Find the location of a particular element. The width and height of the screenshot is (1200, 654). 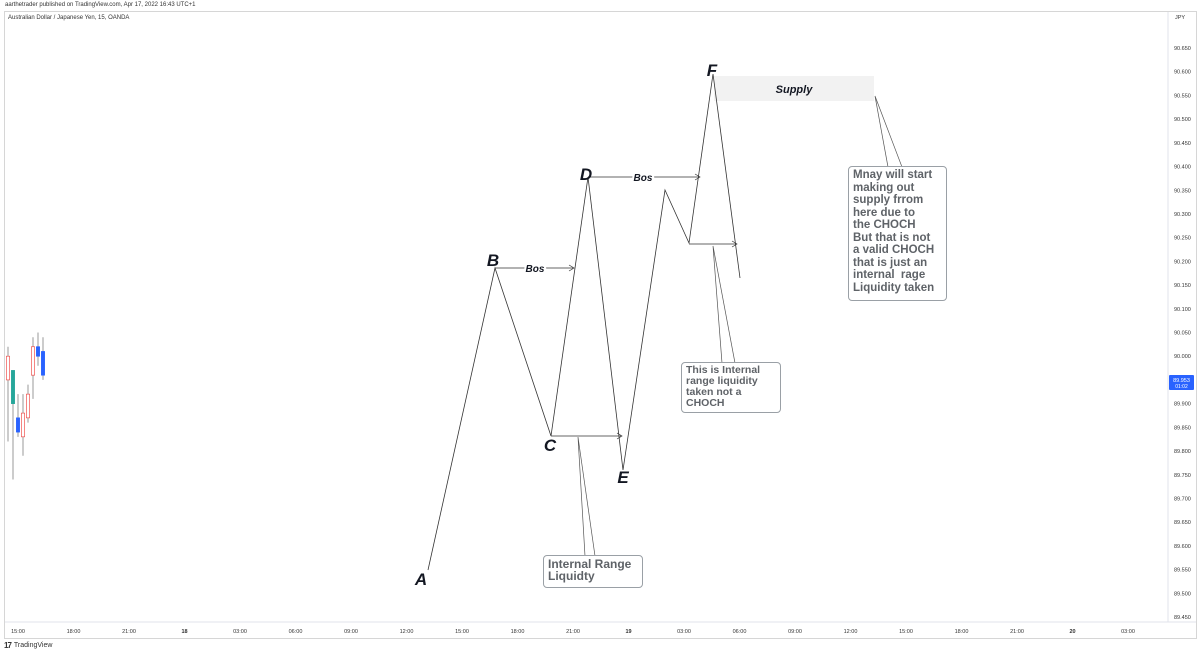

price-tick-label: 89.850 is located at coordinates (1182, 428).